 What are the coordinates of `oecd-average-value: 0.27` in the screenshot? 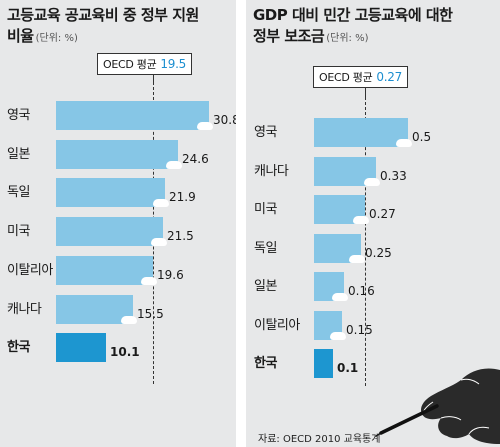 It's located at (389, 77).